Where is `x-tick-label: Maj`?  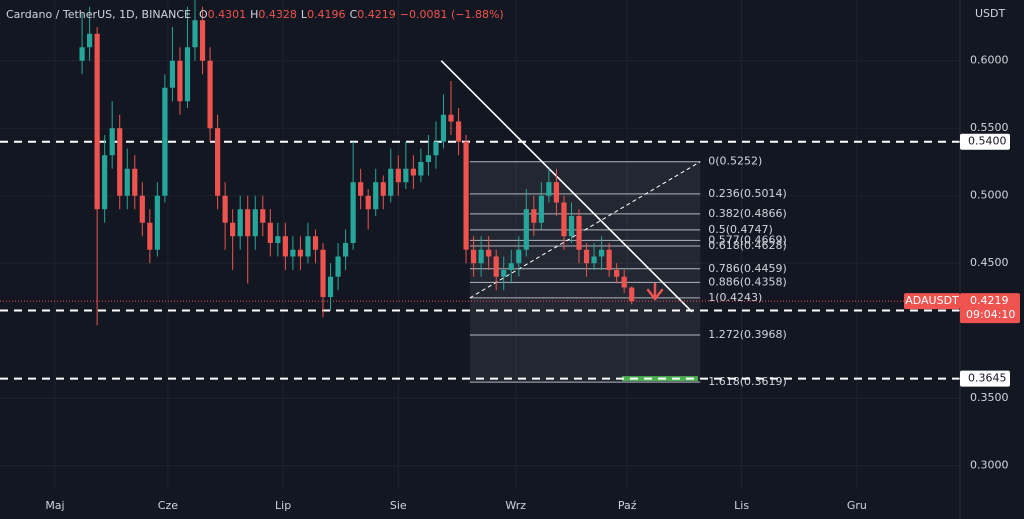 x-tick-label: Maj is located at coordinates (54, 505).